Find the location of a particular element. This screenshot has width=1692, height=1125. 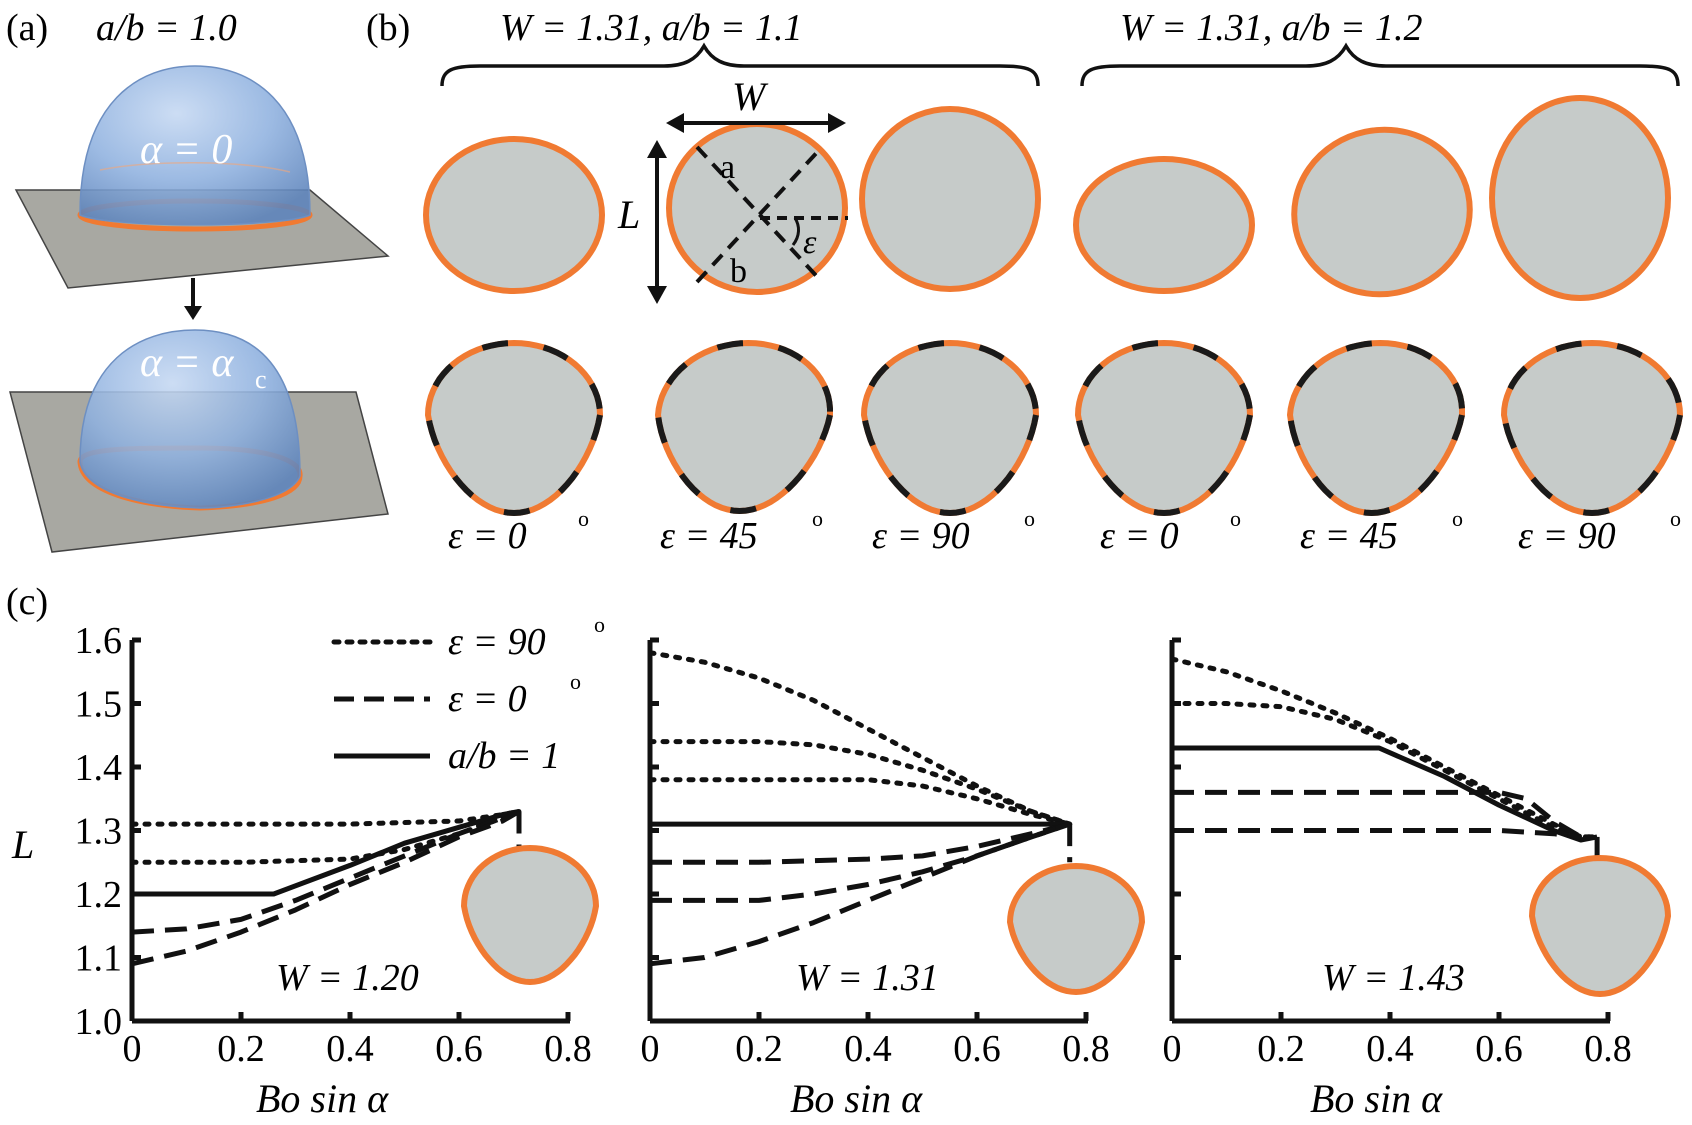

x-tick-label-3-4: 0.8 is located at coordinates (1608, 1049).